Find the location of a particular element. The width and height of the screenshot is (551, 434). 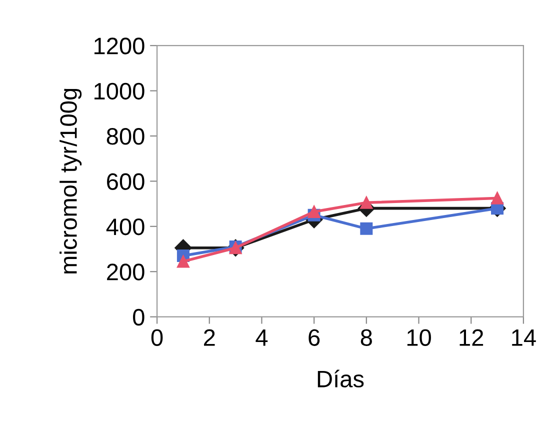

y-tick-label: 800 is located at coordinates (125, 136).